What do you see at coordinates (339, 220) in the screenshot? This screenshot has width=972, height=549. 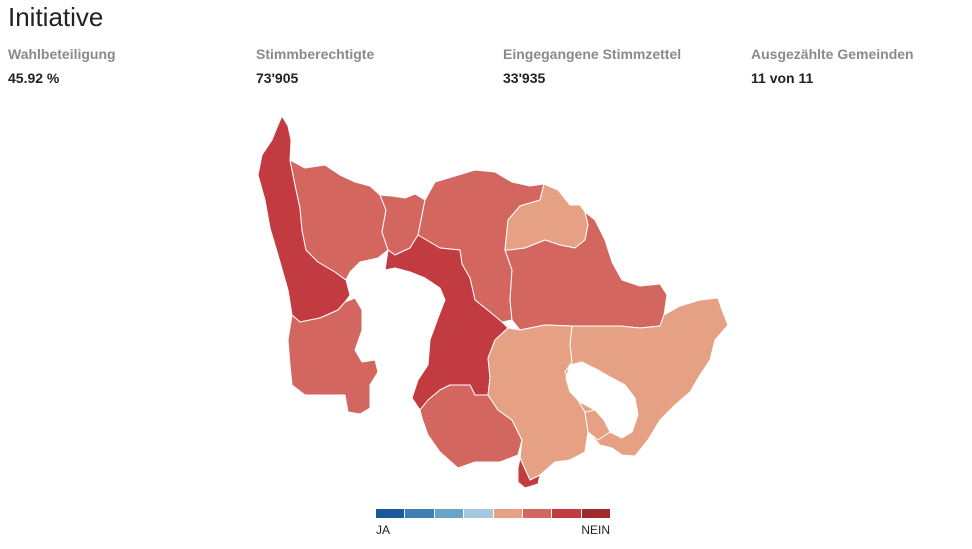 I see `municipality-north-west` at bounding box center [339, 220].